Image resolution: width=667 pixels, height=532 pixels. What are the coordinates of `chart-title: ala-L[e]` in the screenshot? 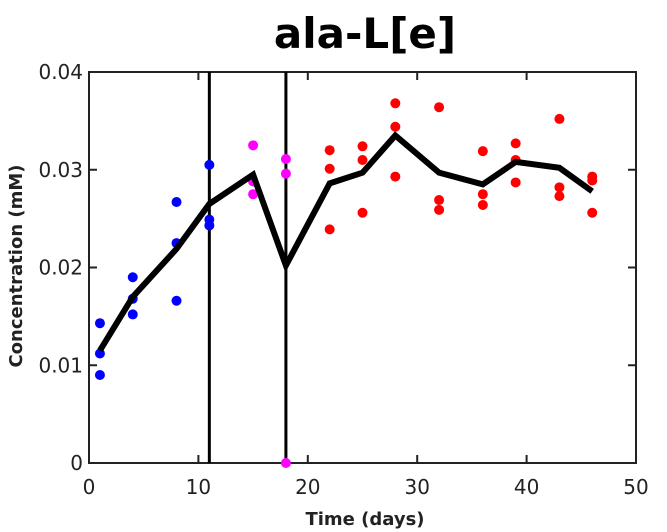 It's located at (365, 33).